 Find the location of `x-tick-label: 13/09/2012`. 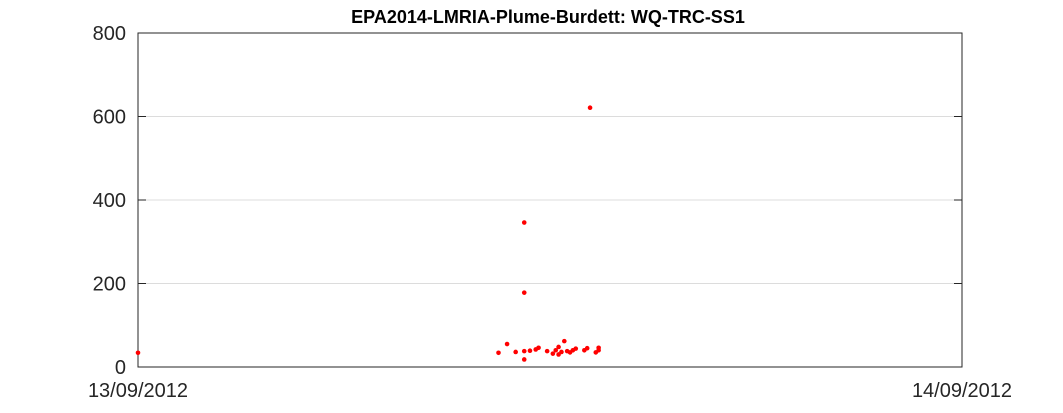

x-tick-label: 13/09/2012 is located at coordinates (138, 391).